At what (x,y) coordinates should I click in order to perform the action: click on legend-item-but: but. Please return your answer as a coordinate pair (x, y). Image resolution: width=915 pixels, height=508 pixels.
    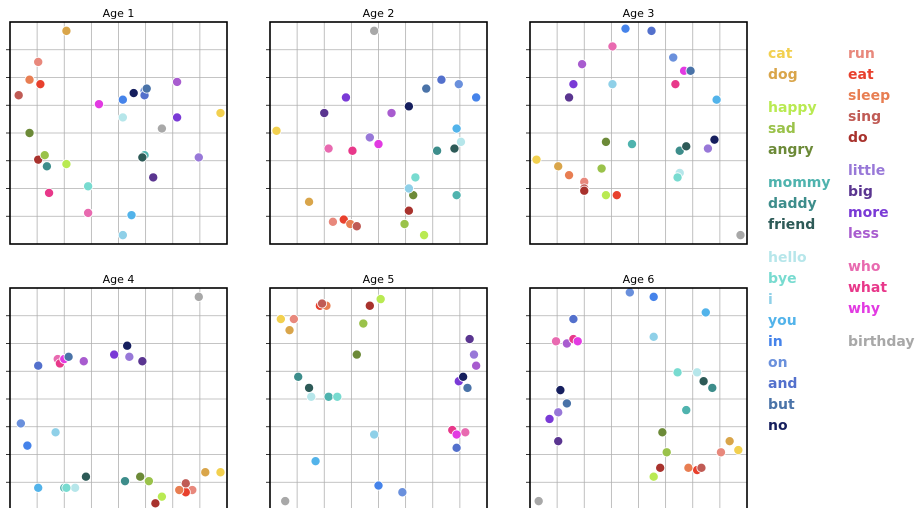
    Looking at the image, I should click on (781, 405).